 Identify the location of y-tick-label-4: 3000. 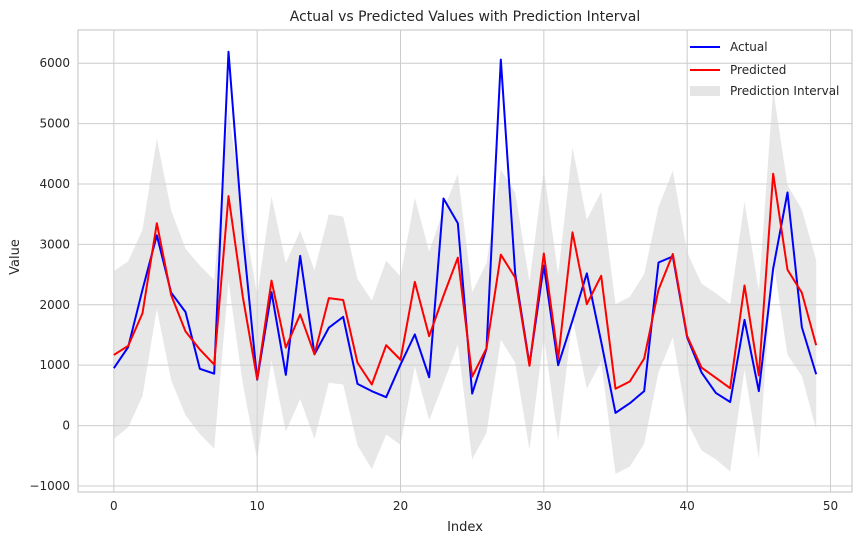
(54, 244).